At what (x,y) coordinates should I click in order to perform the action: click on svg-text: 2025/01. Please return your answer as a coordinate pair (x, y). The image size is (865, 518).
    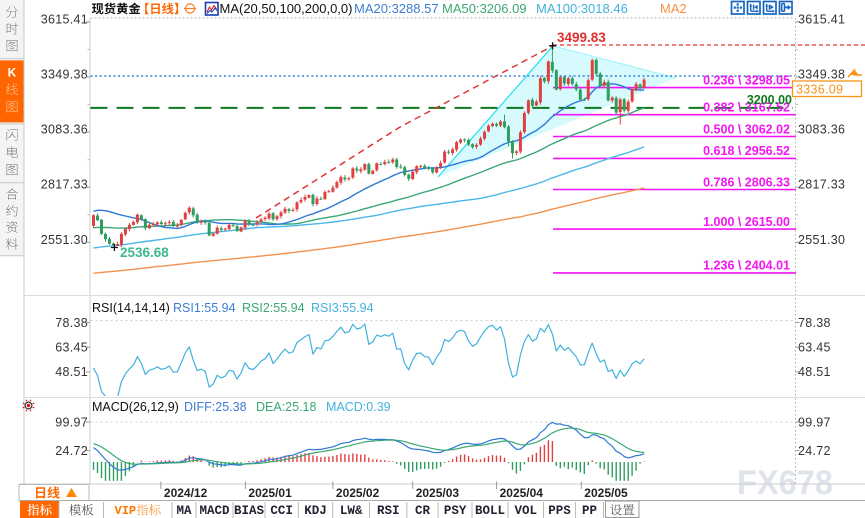
    Looking at the image, I should click on (270, 493).